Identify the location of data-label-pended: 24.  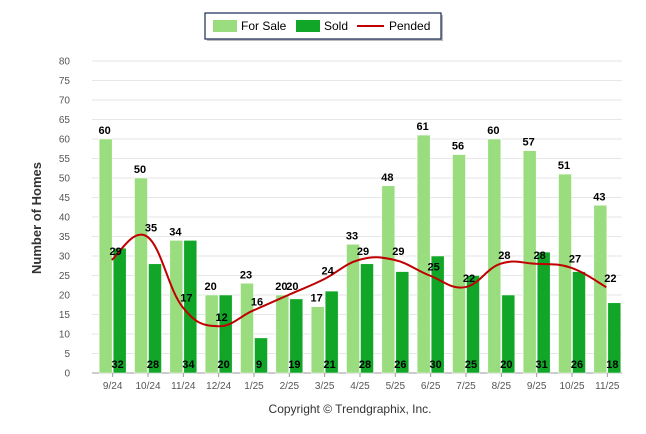
(328, 271).